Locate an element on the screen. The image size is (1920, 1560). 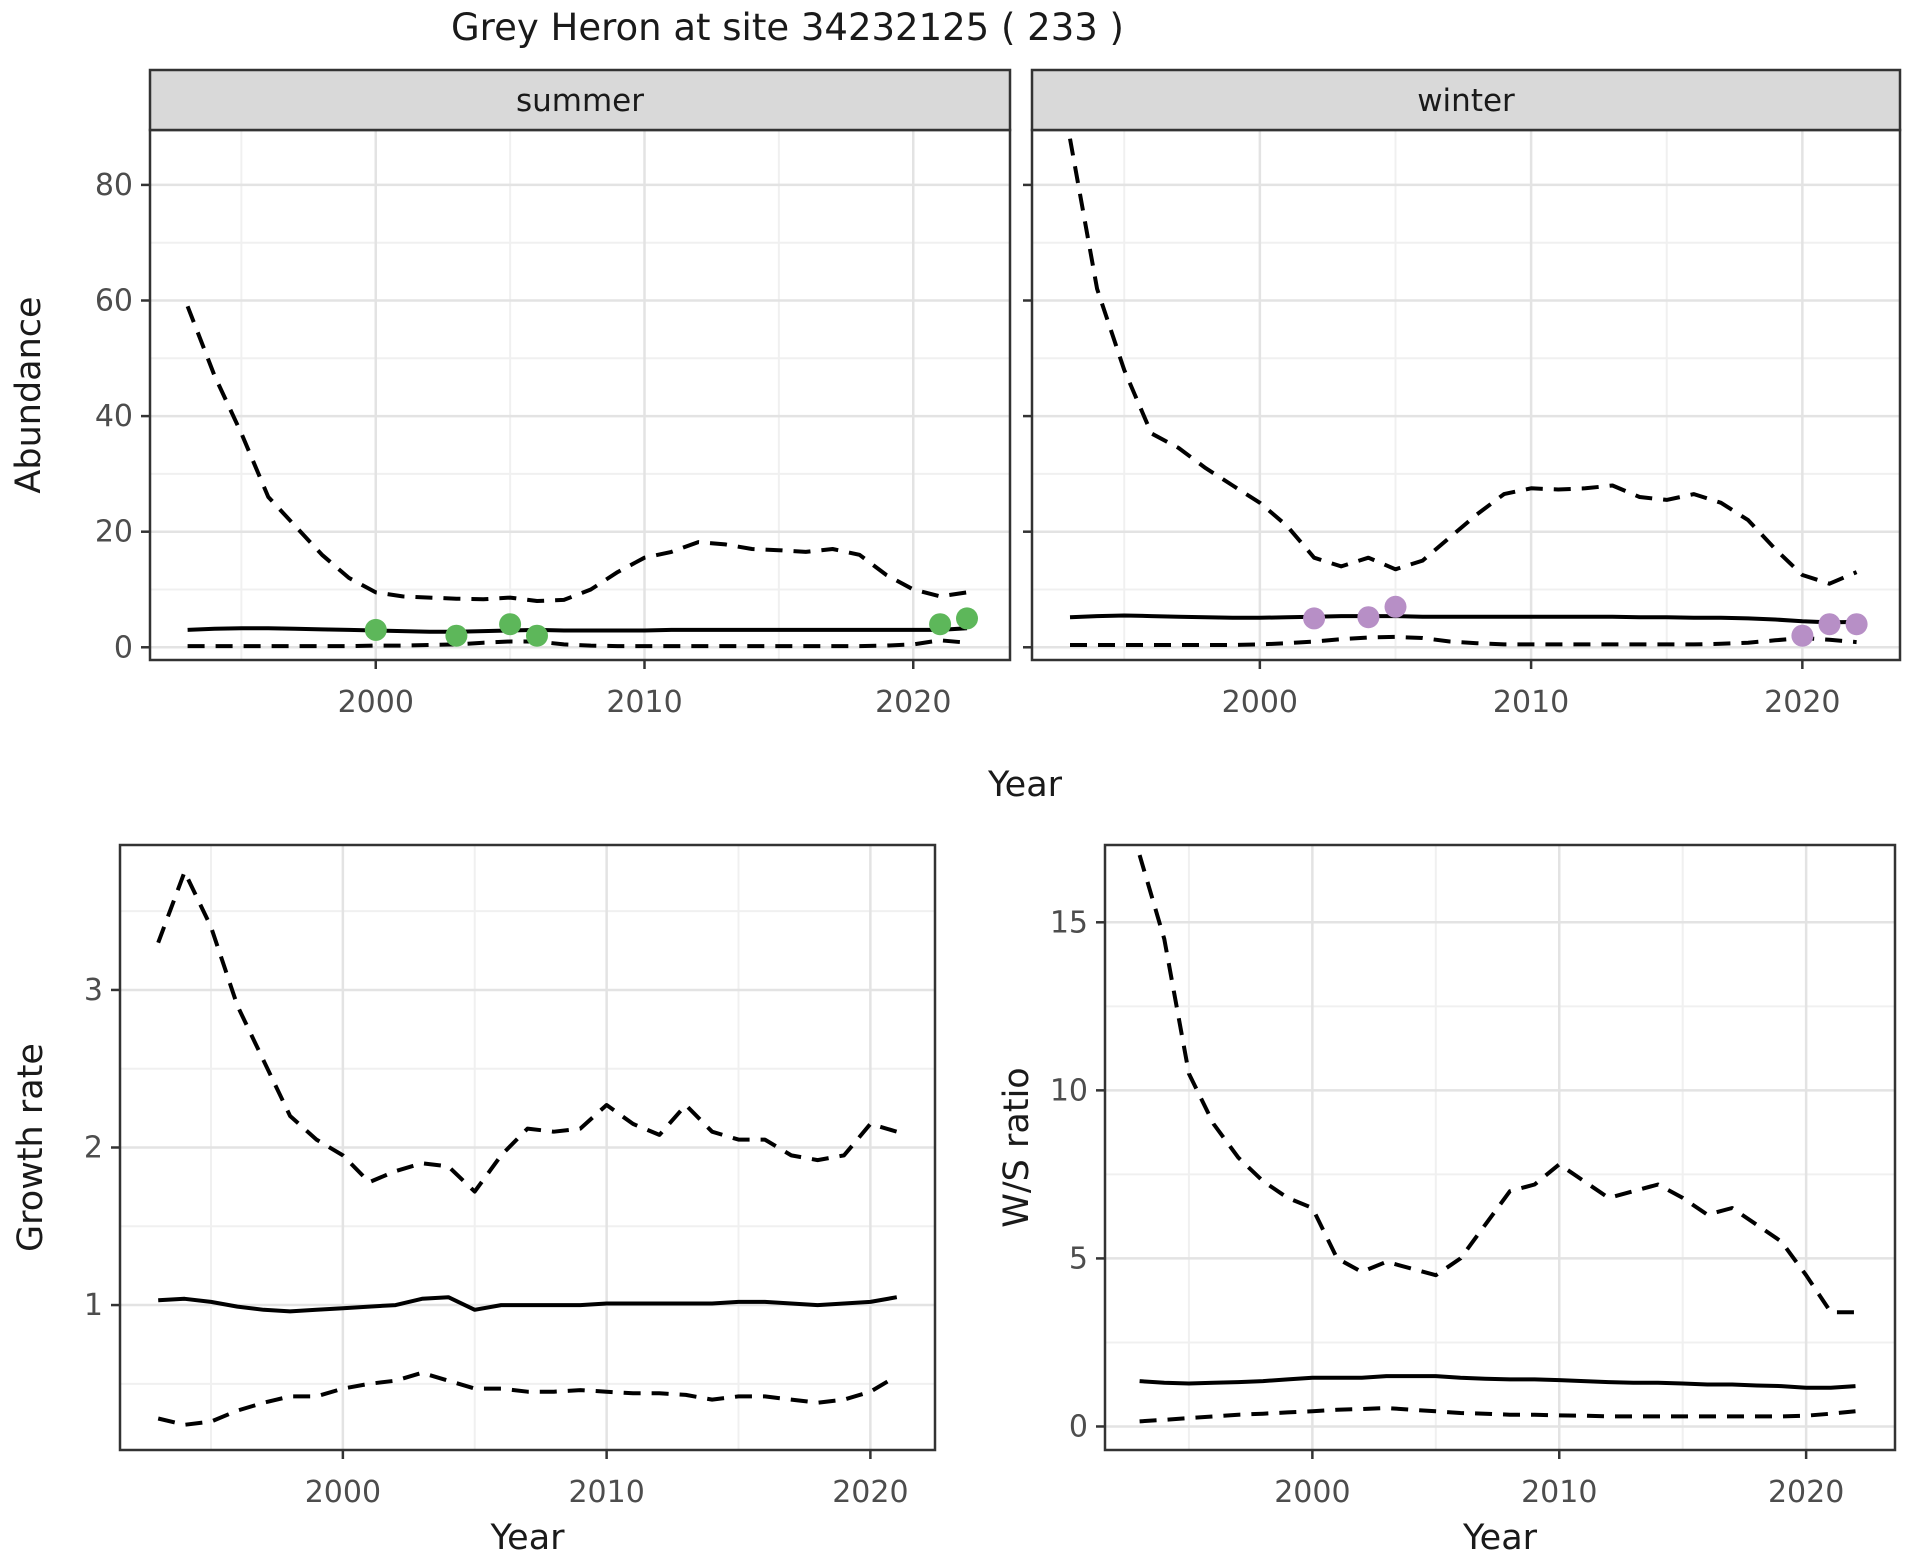
y-tick-label: 15 is located at coordinates (1069, 922).